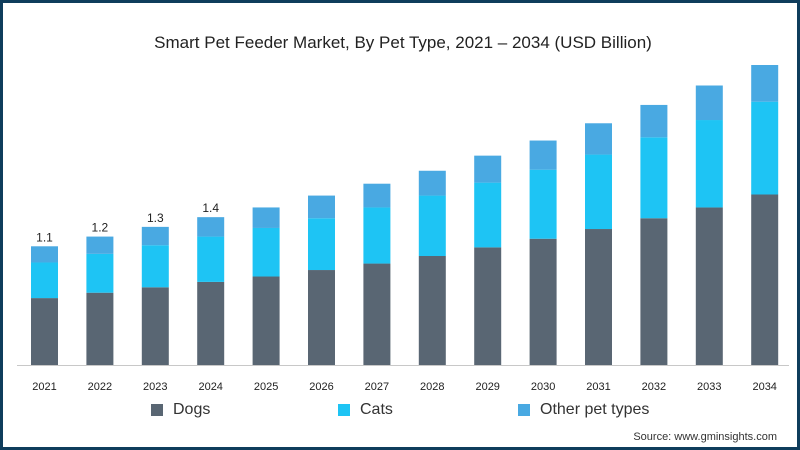  Describe the element at coordinates (524, 410) in the screenshot. I see `legend-swatch-other-pet-types` at that location.